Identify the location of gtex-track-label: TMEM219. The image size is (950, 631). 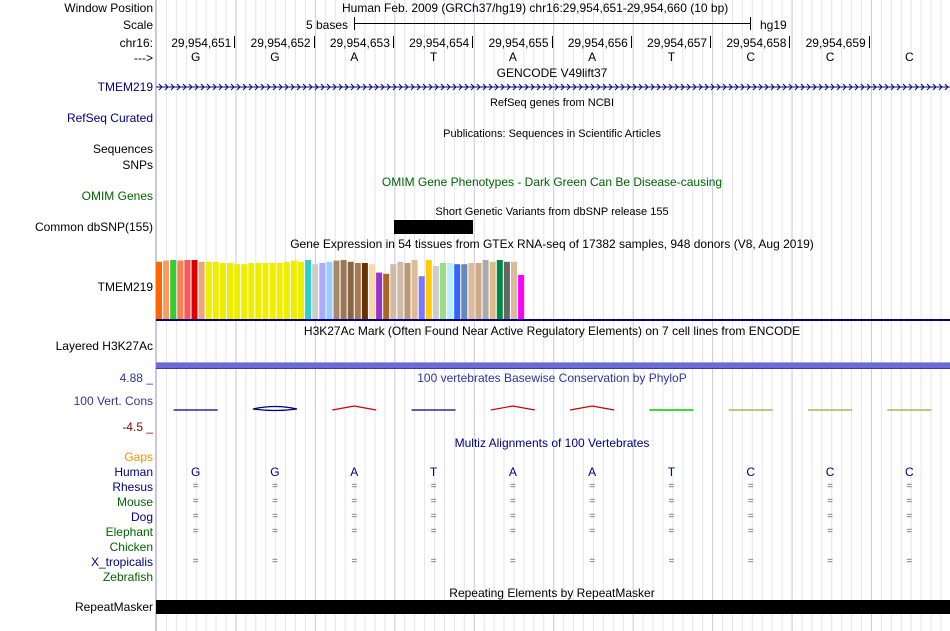
(125, 287).